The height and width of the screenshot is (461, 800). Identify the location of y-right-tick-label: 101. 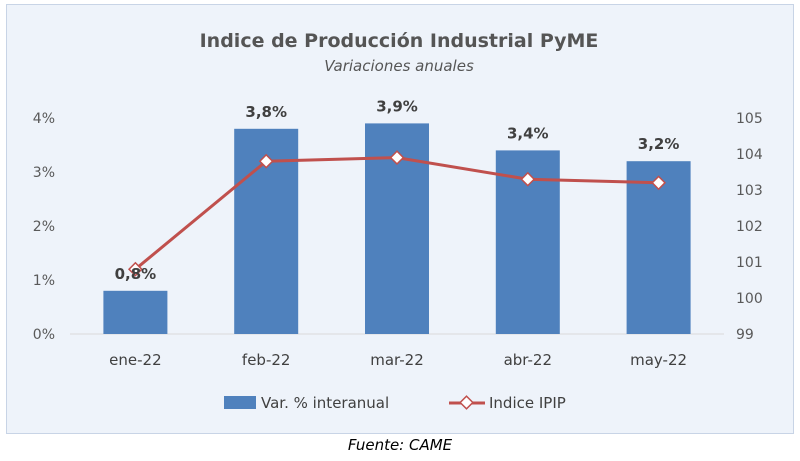
(749, 263).